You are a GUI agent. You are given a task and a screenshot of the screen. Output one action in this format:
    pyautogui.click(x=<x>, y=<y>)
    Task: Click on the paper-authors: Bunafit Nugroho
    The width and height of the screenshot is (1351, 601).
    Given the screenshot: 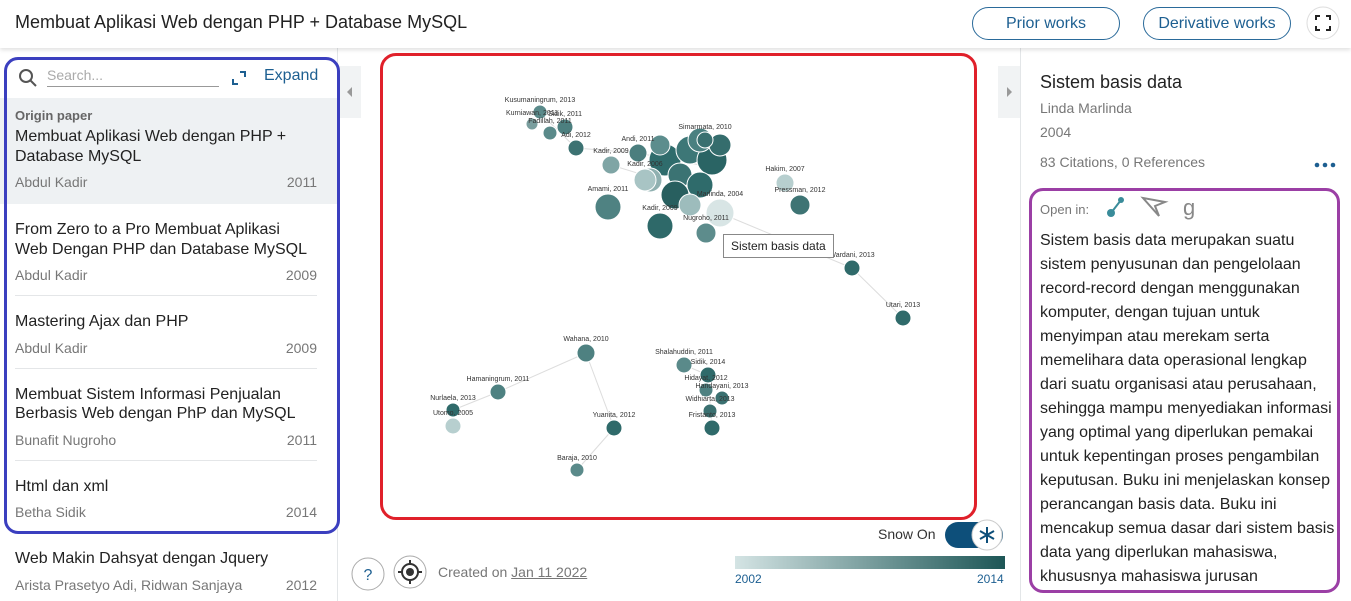 What is the action you would take?
    pyautogui.click(x=66, y=439)
    